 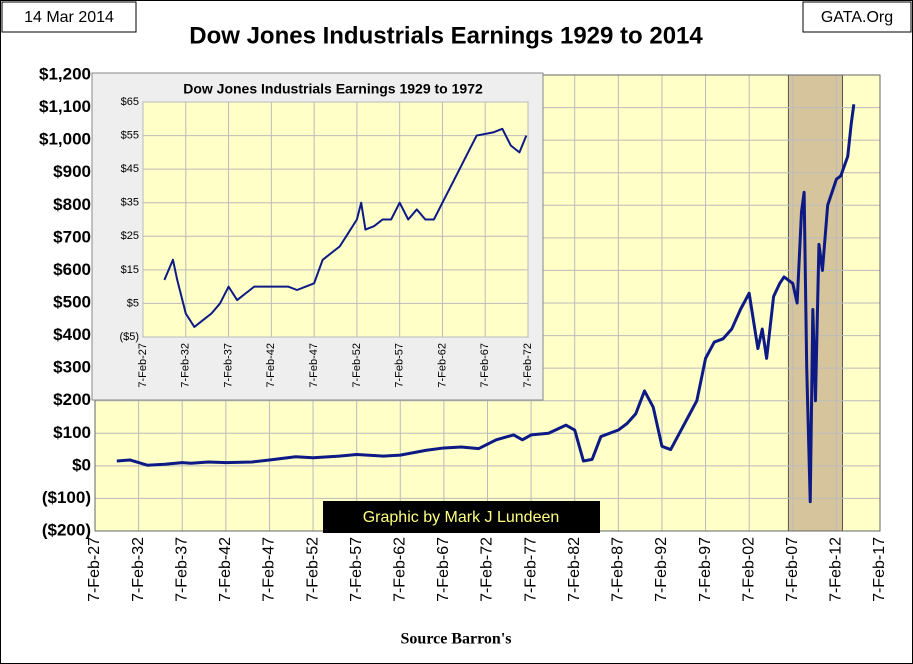 I want to click on credit-box, so click(x=461, y=517).